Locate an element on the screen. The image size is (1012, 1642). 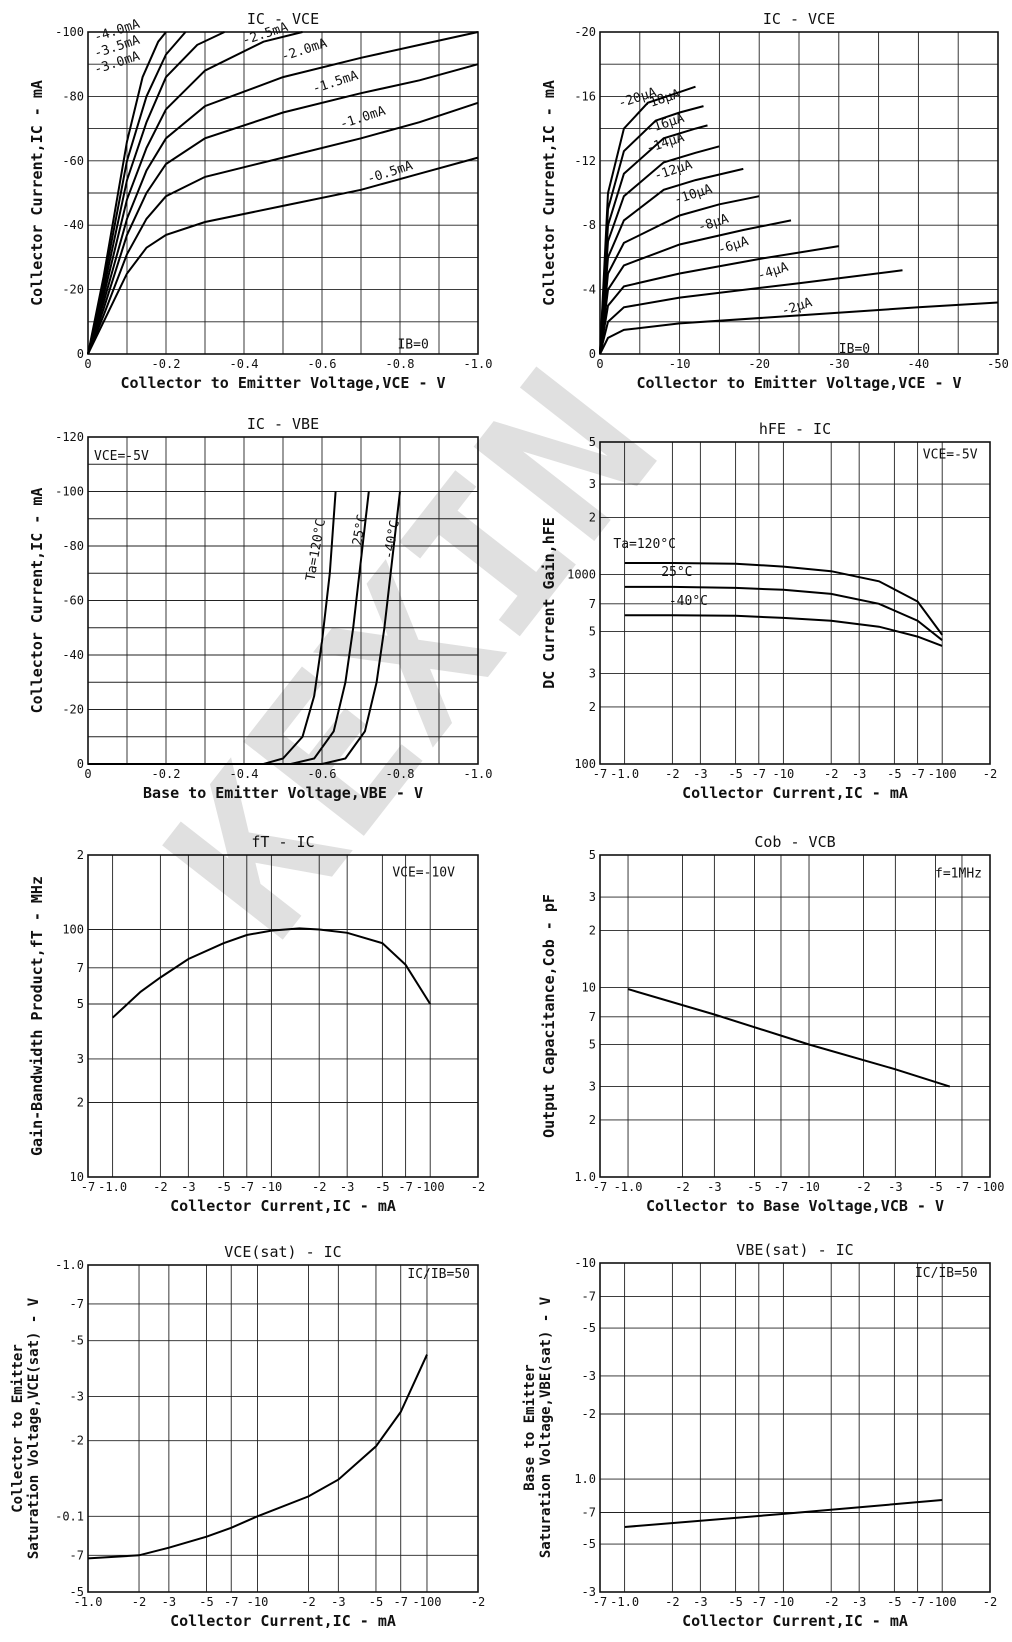
y-axis-label: Collector to Emitter is located at coordinates (18, 1428).